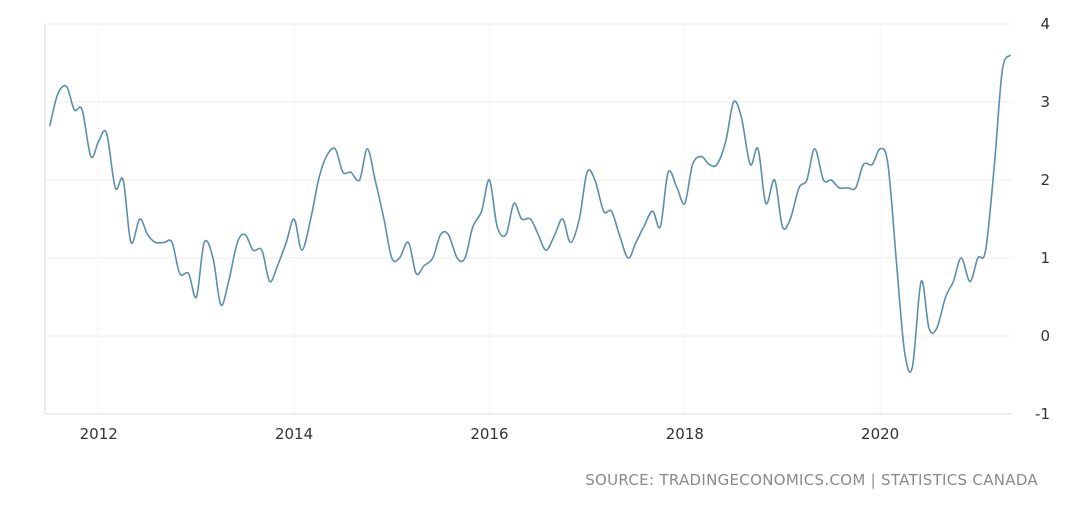 The image size is (1092, 521). What do you see at coordinates (1045, 180) in the screenshot?
I see `y-tick-label: 2` at bounding box center [1045, 180].